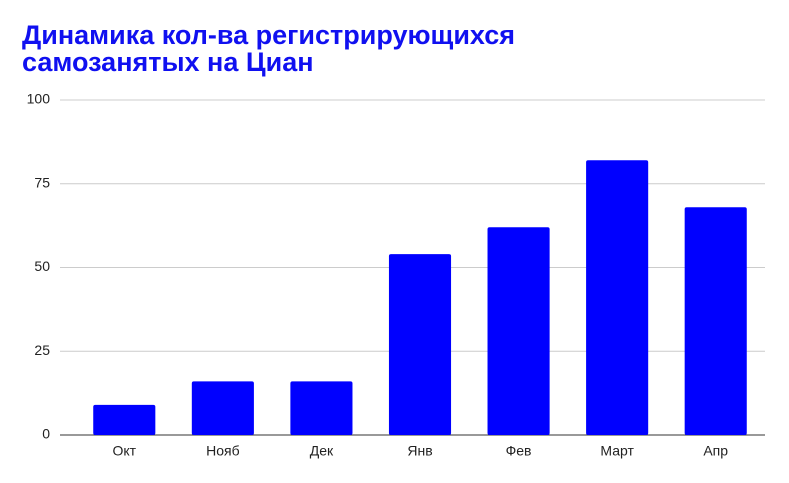 Image resolution: width=789 pixels, height=483 pixels. I want to click on y-tick-label: 25, so click(42, 350).